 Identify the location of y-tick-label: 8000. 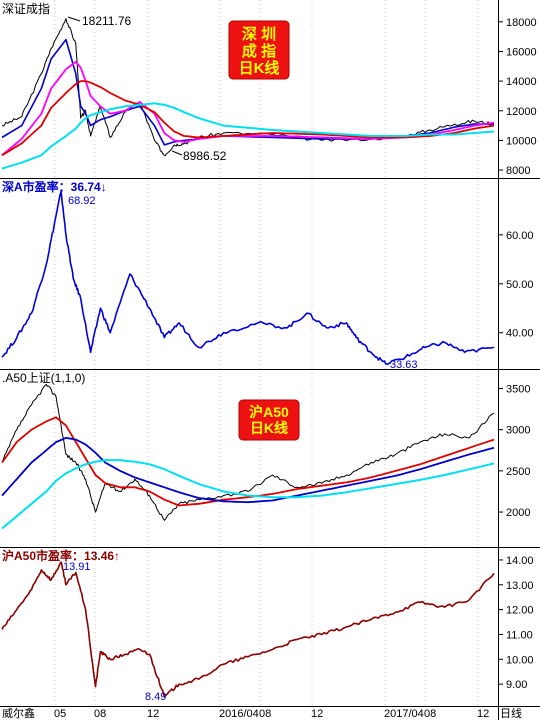
(518, 171).